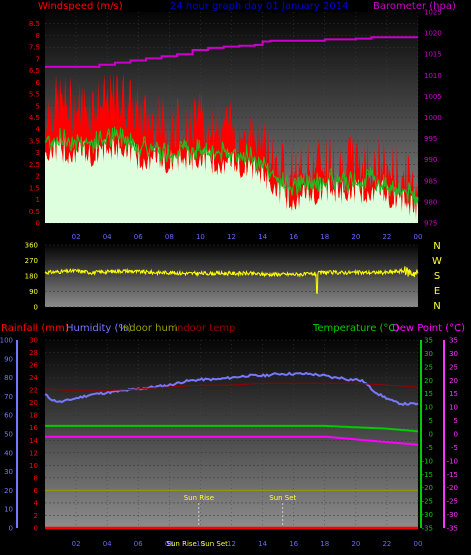 This screenshot has width=471, height=555. I want to click on temperature-tick-label: -30, so click(427, 515).